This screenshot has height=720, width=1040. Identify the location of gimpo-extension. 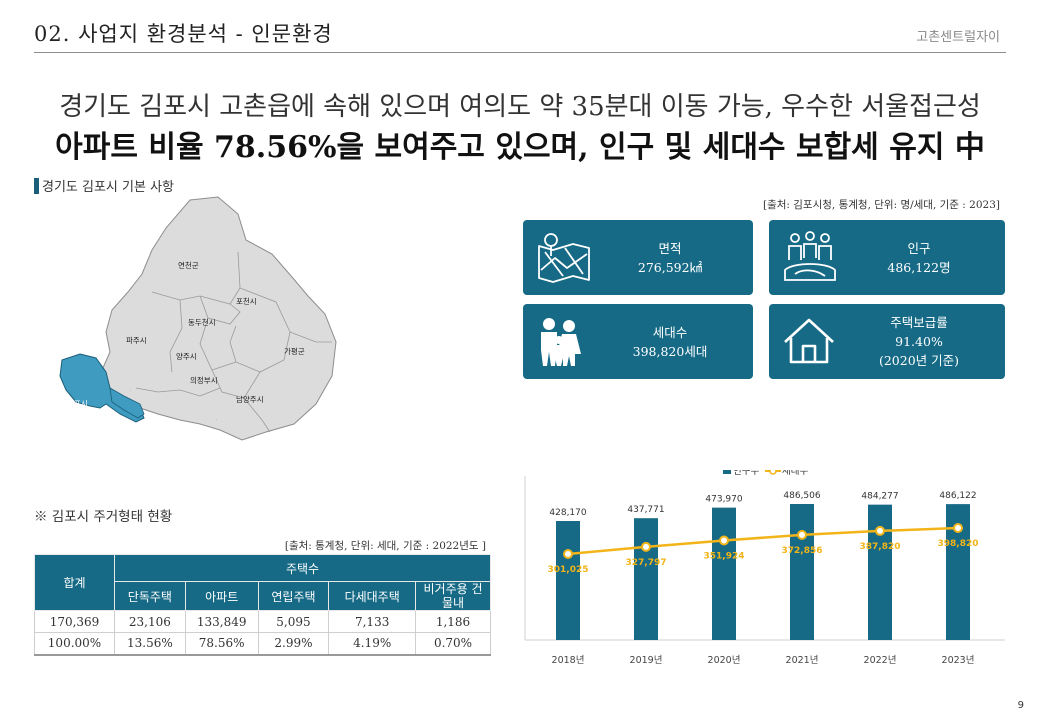
(127, 403).